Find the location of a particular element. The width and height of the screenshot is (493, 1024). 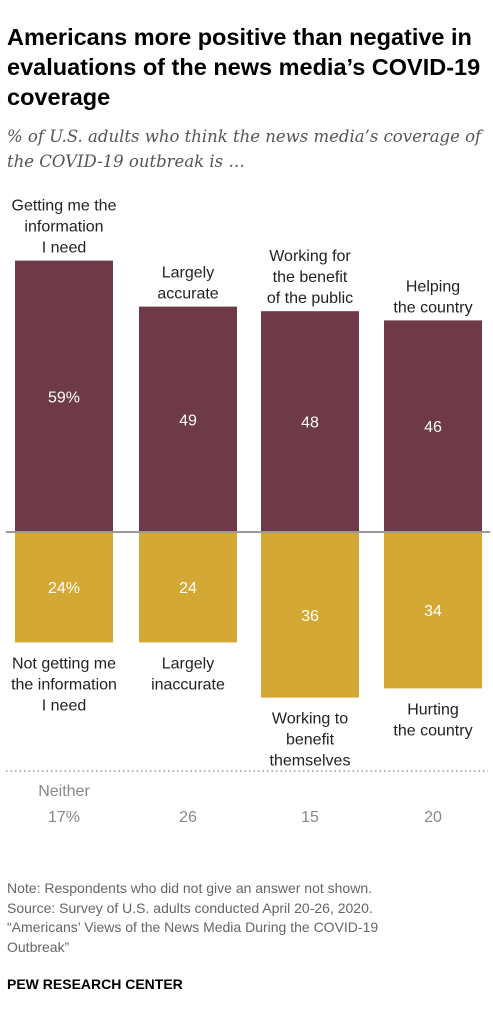

positive-category-label: Largely is located at coordinates (188, 273).